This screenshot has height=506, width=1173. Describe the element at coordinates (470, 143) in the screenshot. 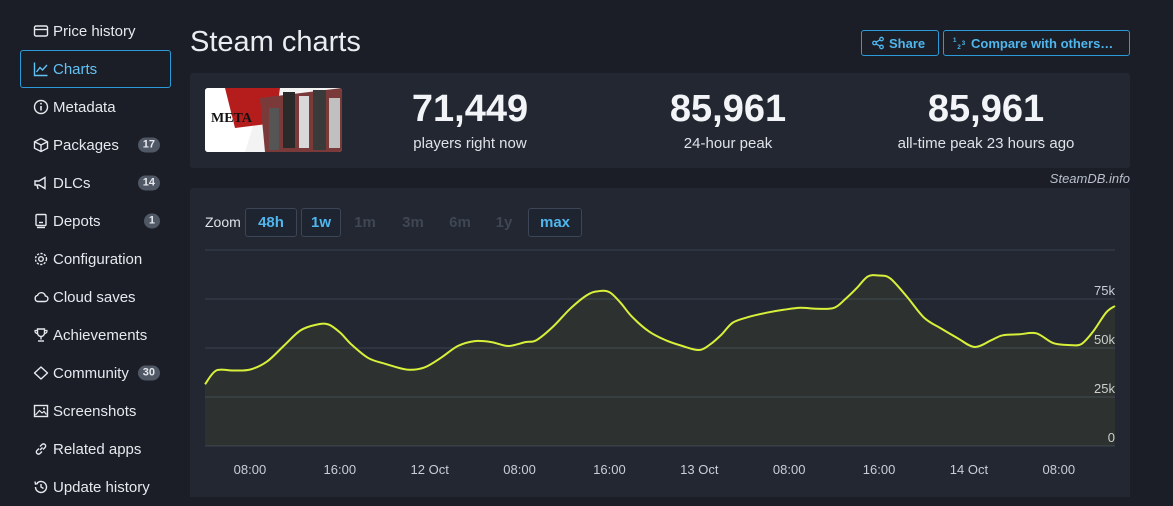

I see `players-now-label: players right now` at that location.